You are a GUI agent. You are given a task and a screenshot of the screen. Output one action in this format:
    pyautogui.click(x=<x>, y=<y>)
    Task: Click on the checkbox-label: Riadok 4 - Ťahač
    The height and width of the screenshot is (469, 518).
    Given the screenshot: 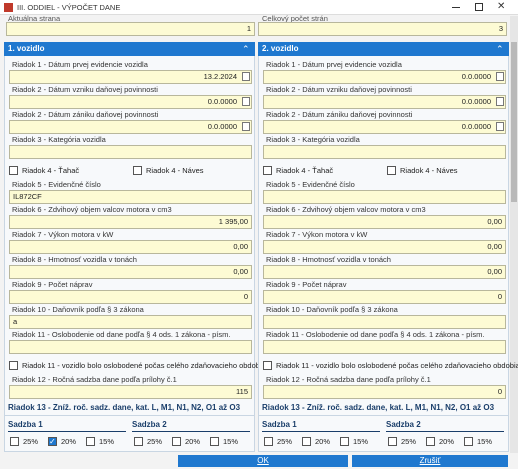 What is the action you would take?
    pyautogui.click(x=51, y=170)
    